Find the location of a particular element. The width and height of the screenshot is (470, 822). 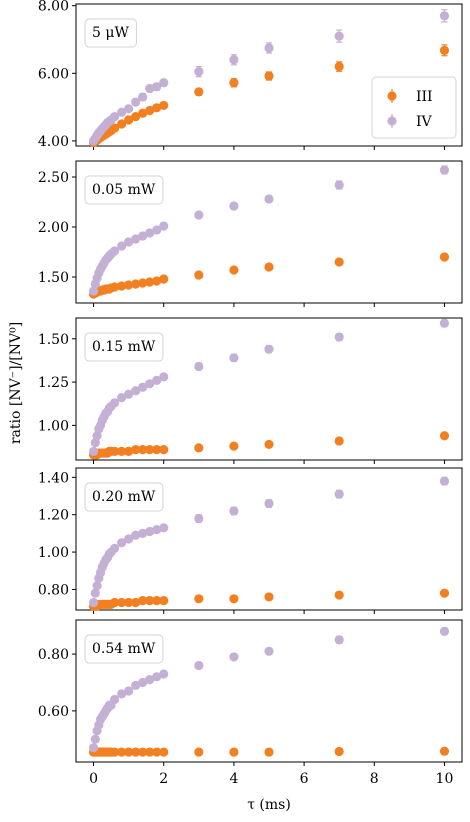

panel-label: 0.20 mW is located at coordinates (124, 497).